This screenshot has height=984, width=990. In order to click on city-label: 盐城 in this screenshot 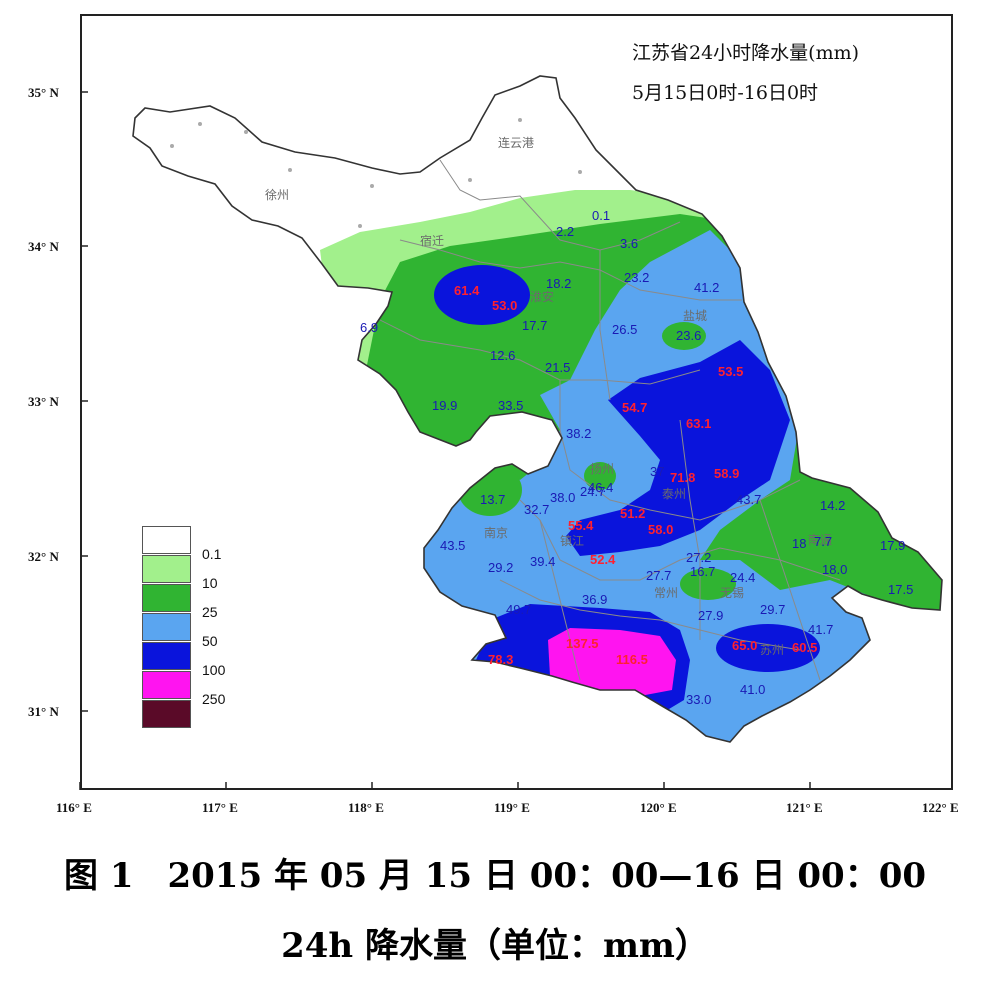, I will do `click(695, 316)`.